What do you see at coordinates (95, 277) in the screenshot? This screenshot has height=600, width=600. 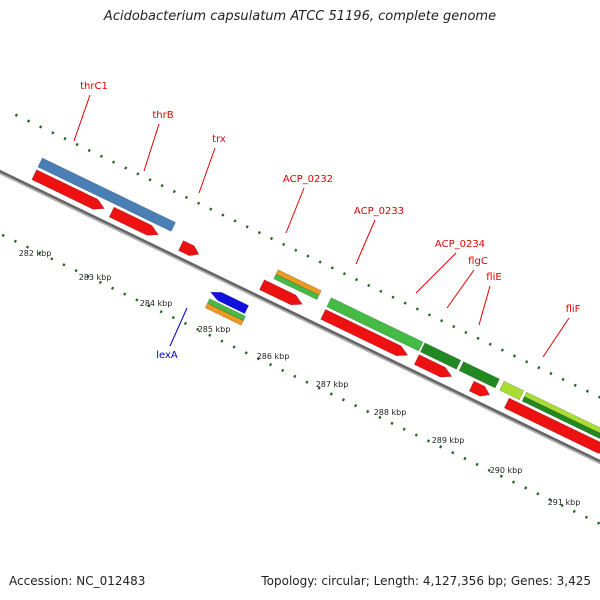 I see `kbp-label: 283 kbp` at bounding box center [95, 277].